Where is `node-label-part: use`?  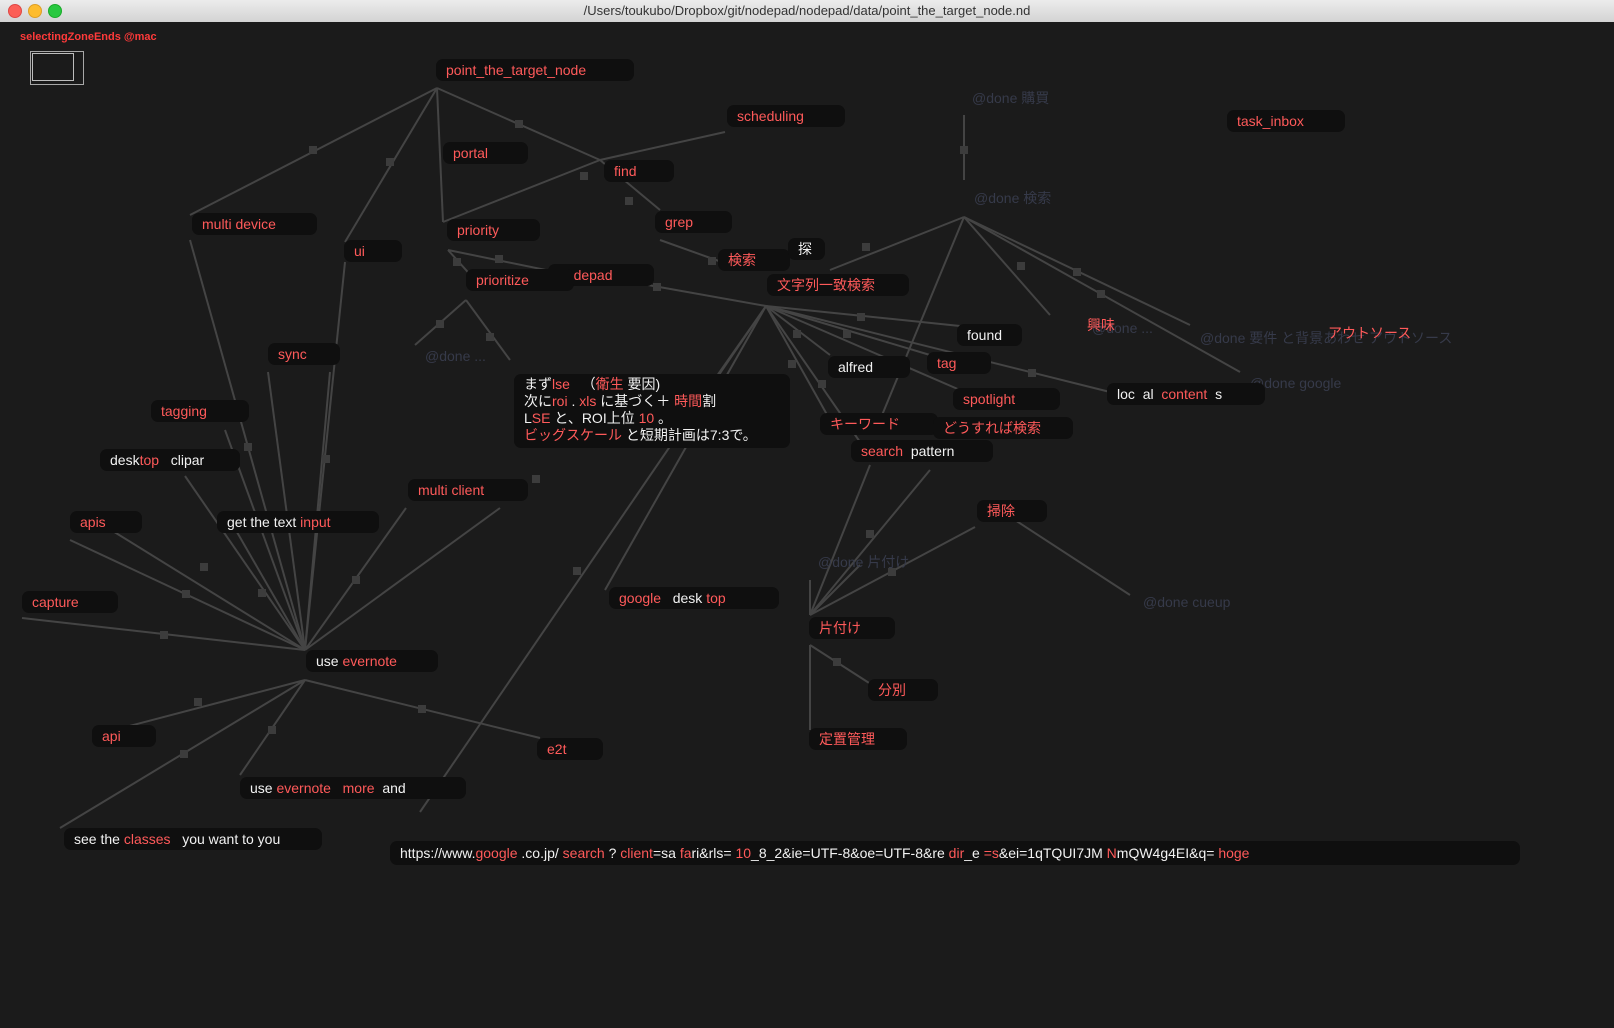 node-label-part: use is located at coordinates (261, 788).